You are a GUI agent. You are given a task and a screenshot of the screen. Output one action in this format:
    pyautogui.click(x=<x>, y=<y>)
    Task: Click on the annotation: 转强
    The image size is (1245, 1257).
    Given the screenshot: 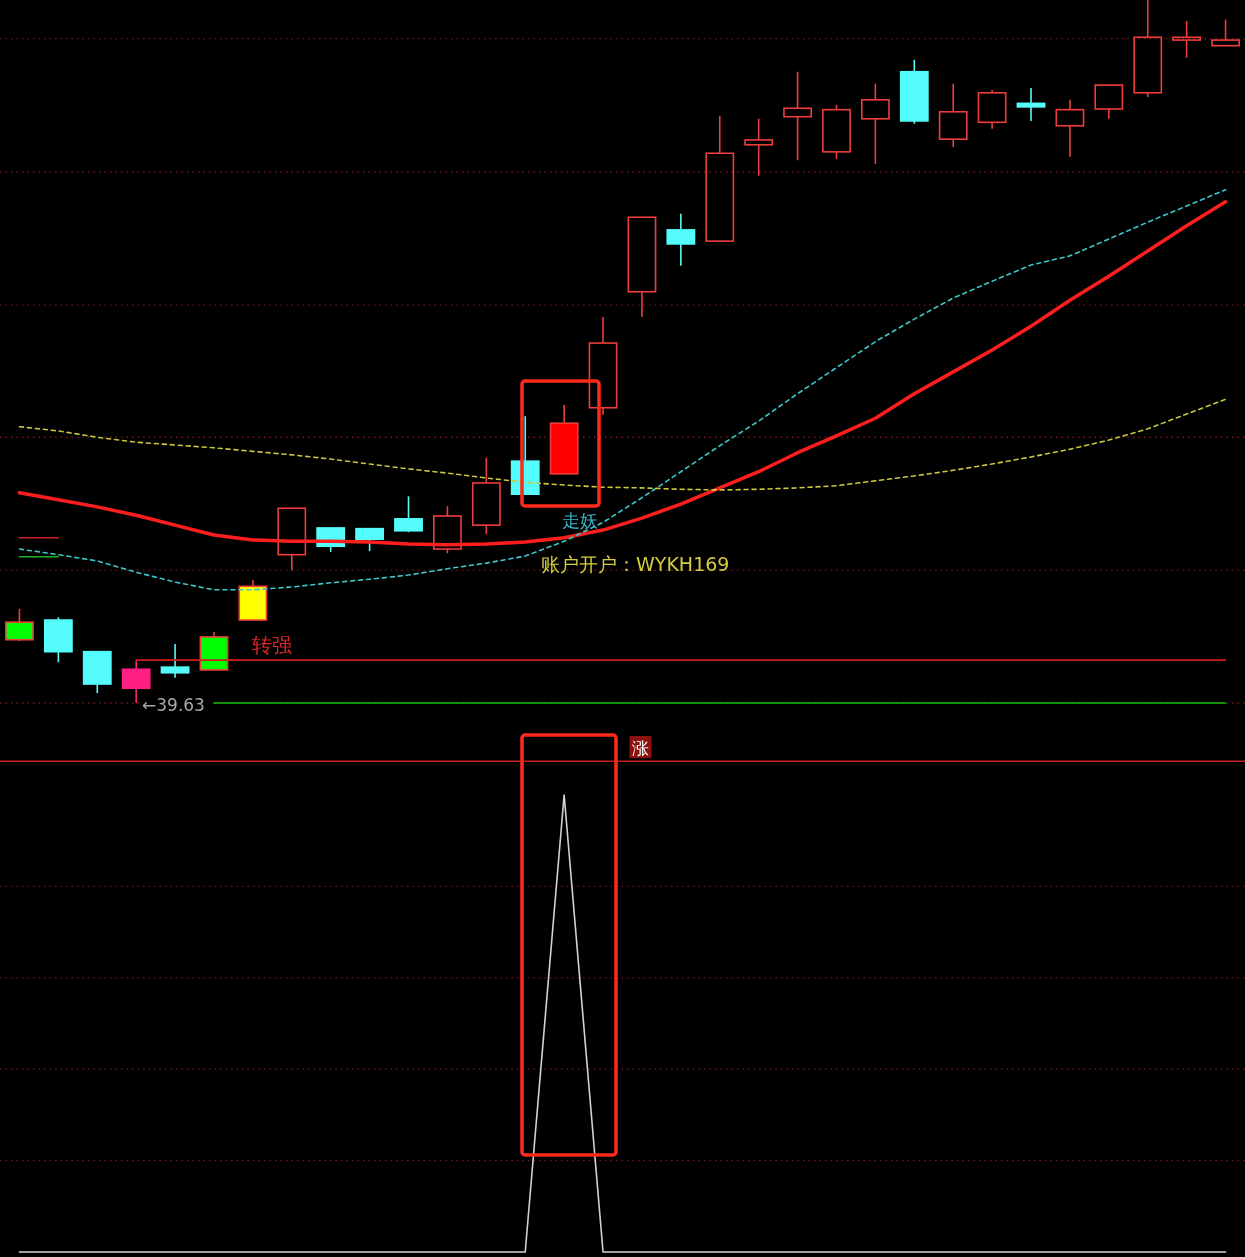 What is the action you would take?
    pyautogui.click(x=272, y=645)
    